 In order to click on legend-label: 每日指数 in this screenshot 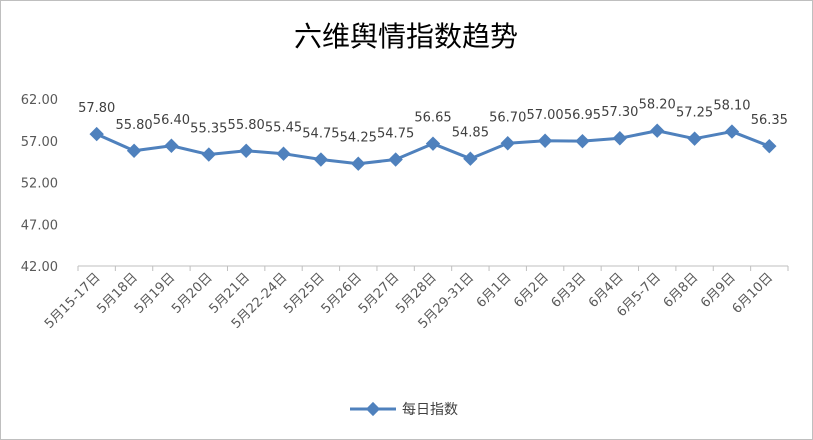, I will do `click(430, 410)`.